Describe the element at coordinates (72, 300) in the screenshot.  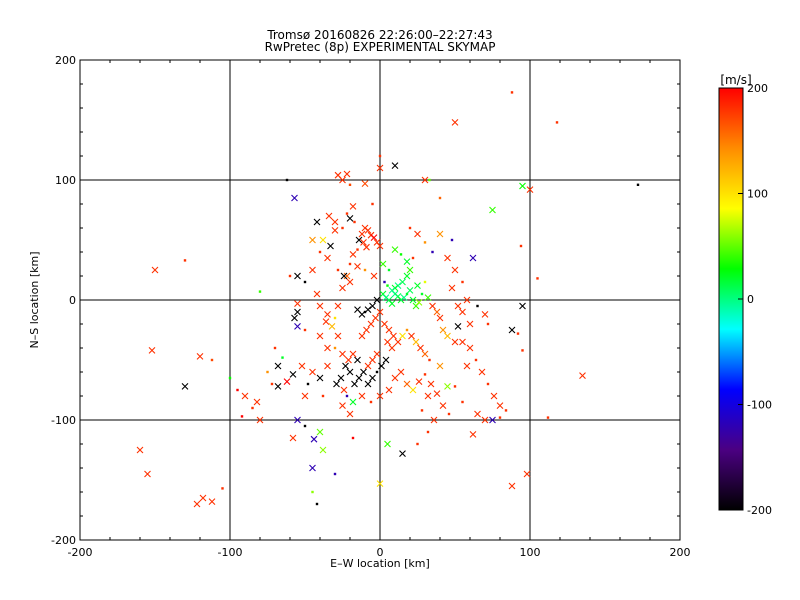
I see `y-tick-label: 0` at that location.